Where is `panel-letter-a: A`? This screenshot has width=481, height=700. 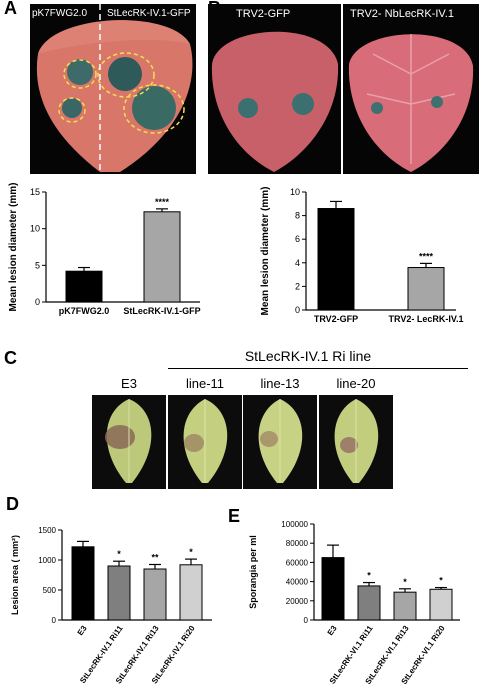 panel-letter-a: A is located at coordinates (10, 9).